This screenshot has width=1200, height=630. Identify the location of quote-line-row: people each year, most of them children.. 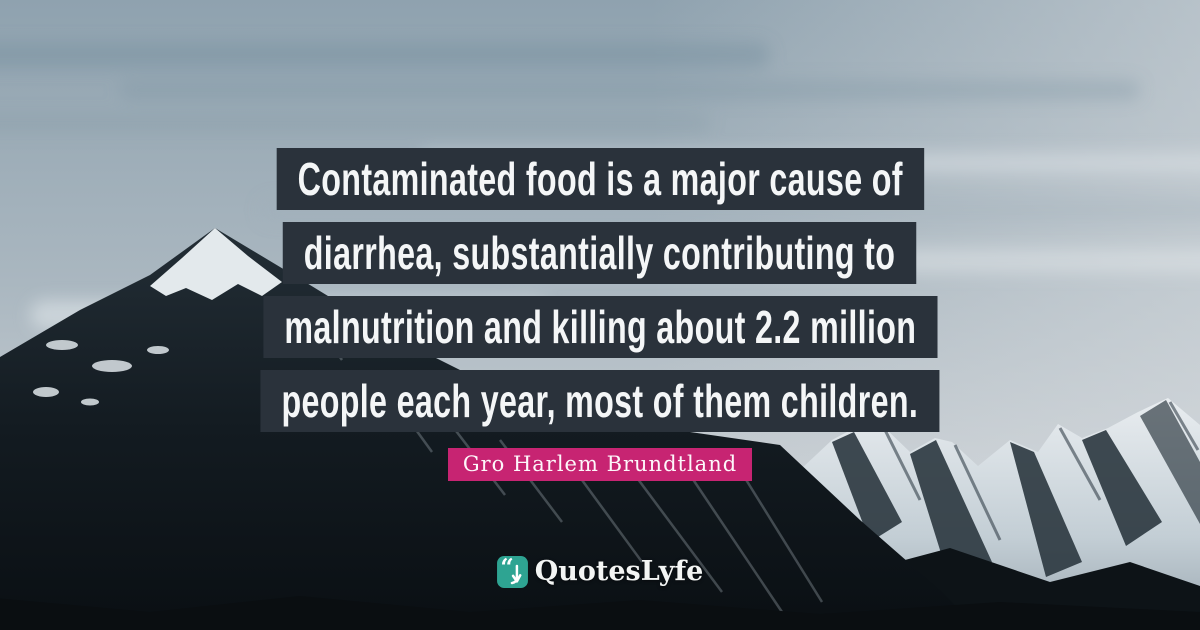
(600, 401).